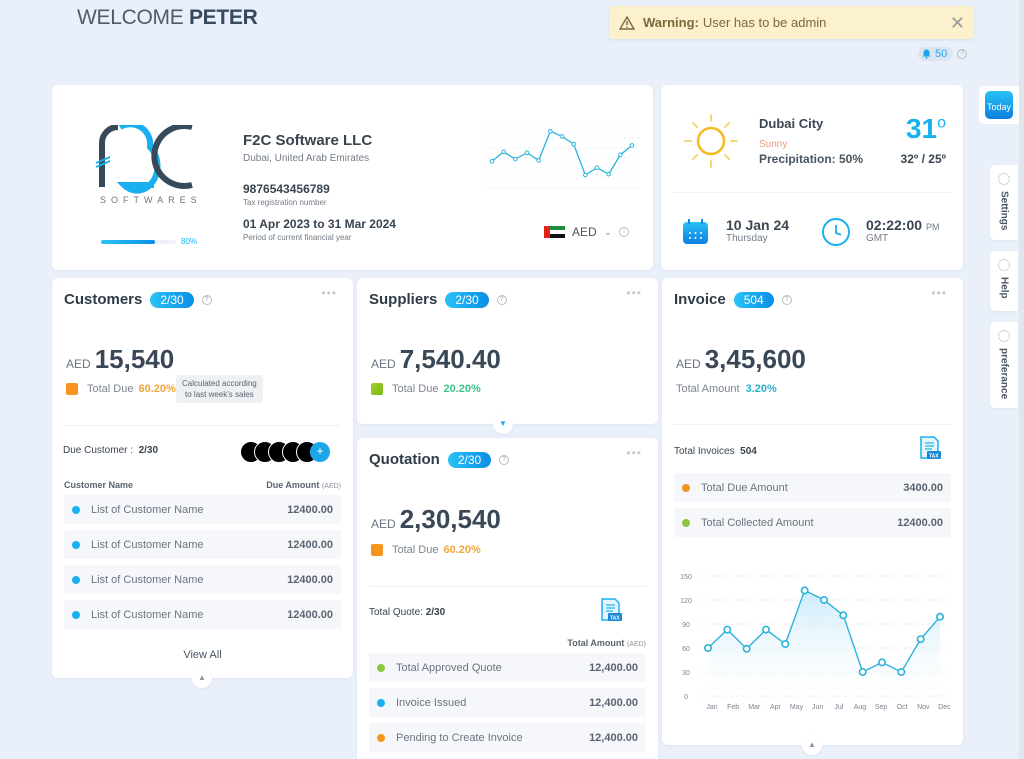 This screenshot has height=759, width=1024. I want to click on svg-text: Jun, so click(817, 707).